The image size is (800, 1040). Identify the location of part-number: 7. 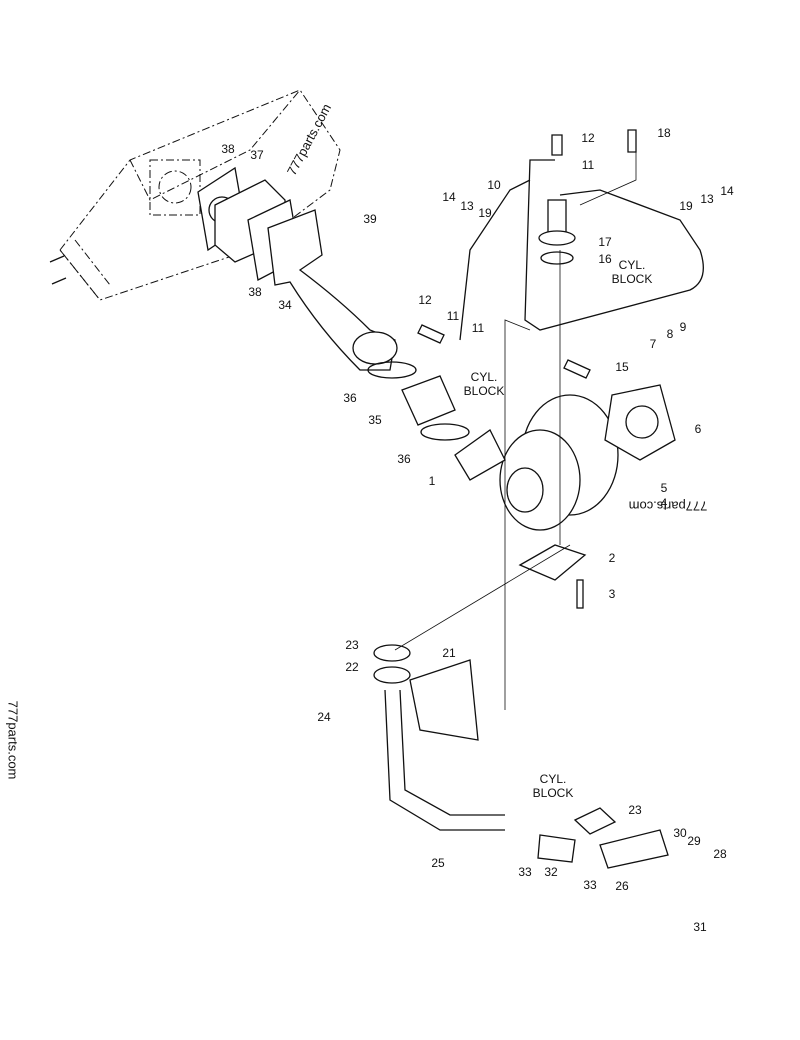
(653, 344).